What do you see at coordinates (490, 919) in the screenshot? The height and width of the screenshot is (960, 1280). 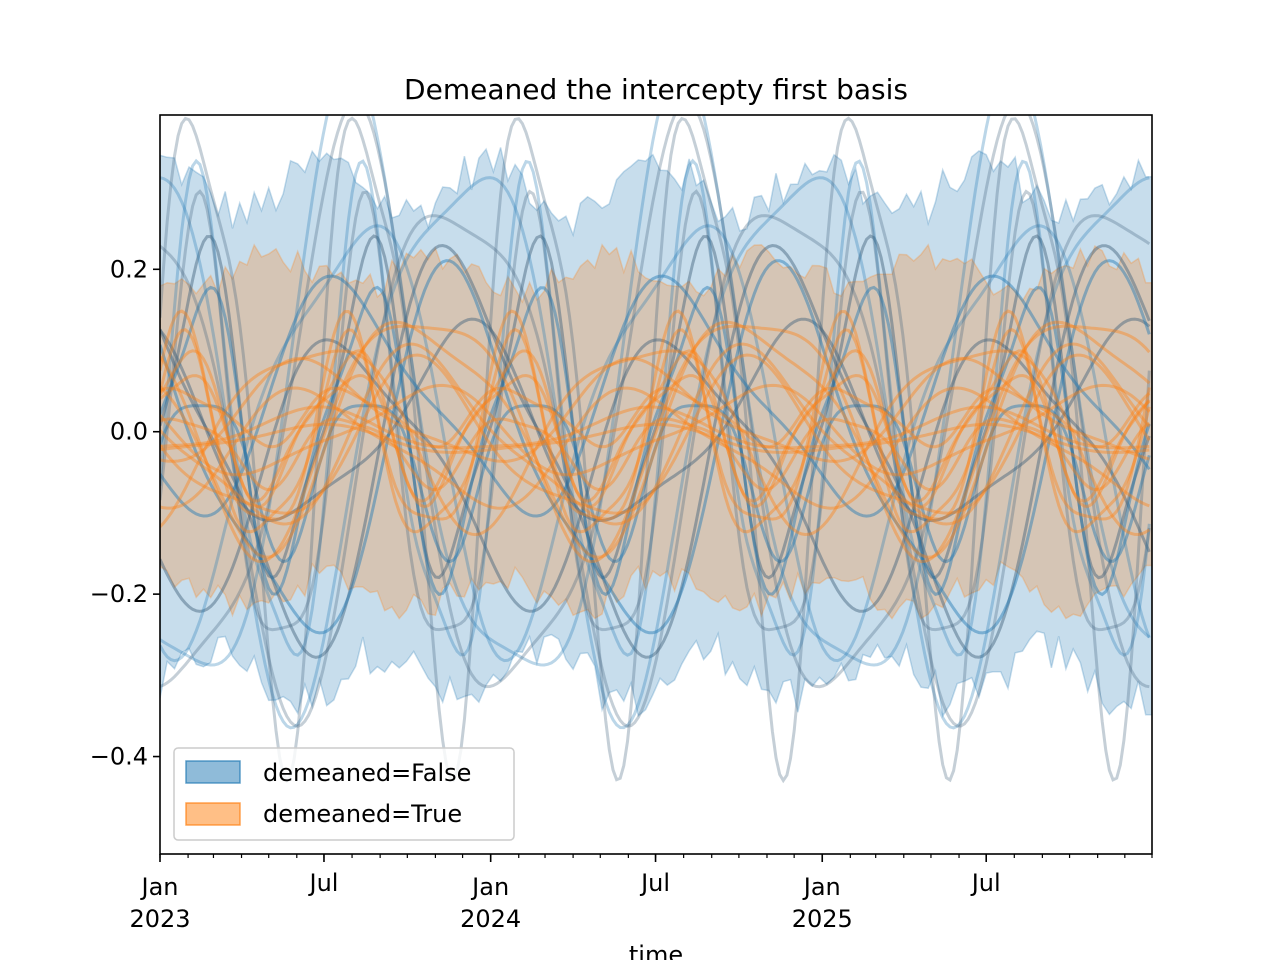 I see `x-tick-sublabel: 2024` at bounding box center [490, 919].